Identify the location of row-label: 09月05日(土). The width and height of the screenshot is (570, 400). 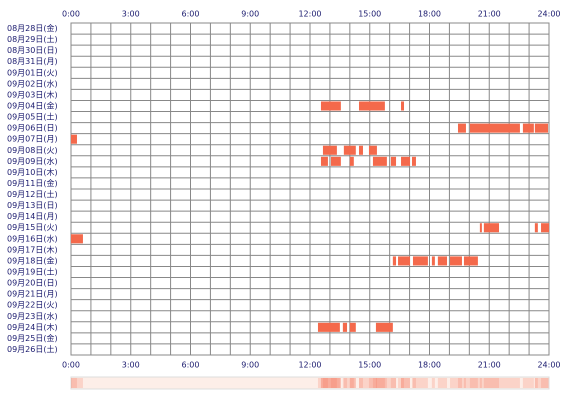
(32, 117).